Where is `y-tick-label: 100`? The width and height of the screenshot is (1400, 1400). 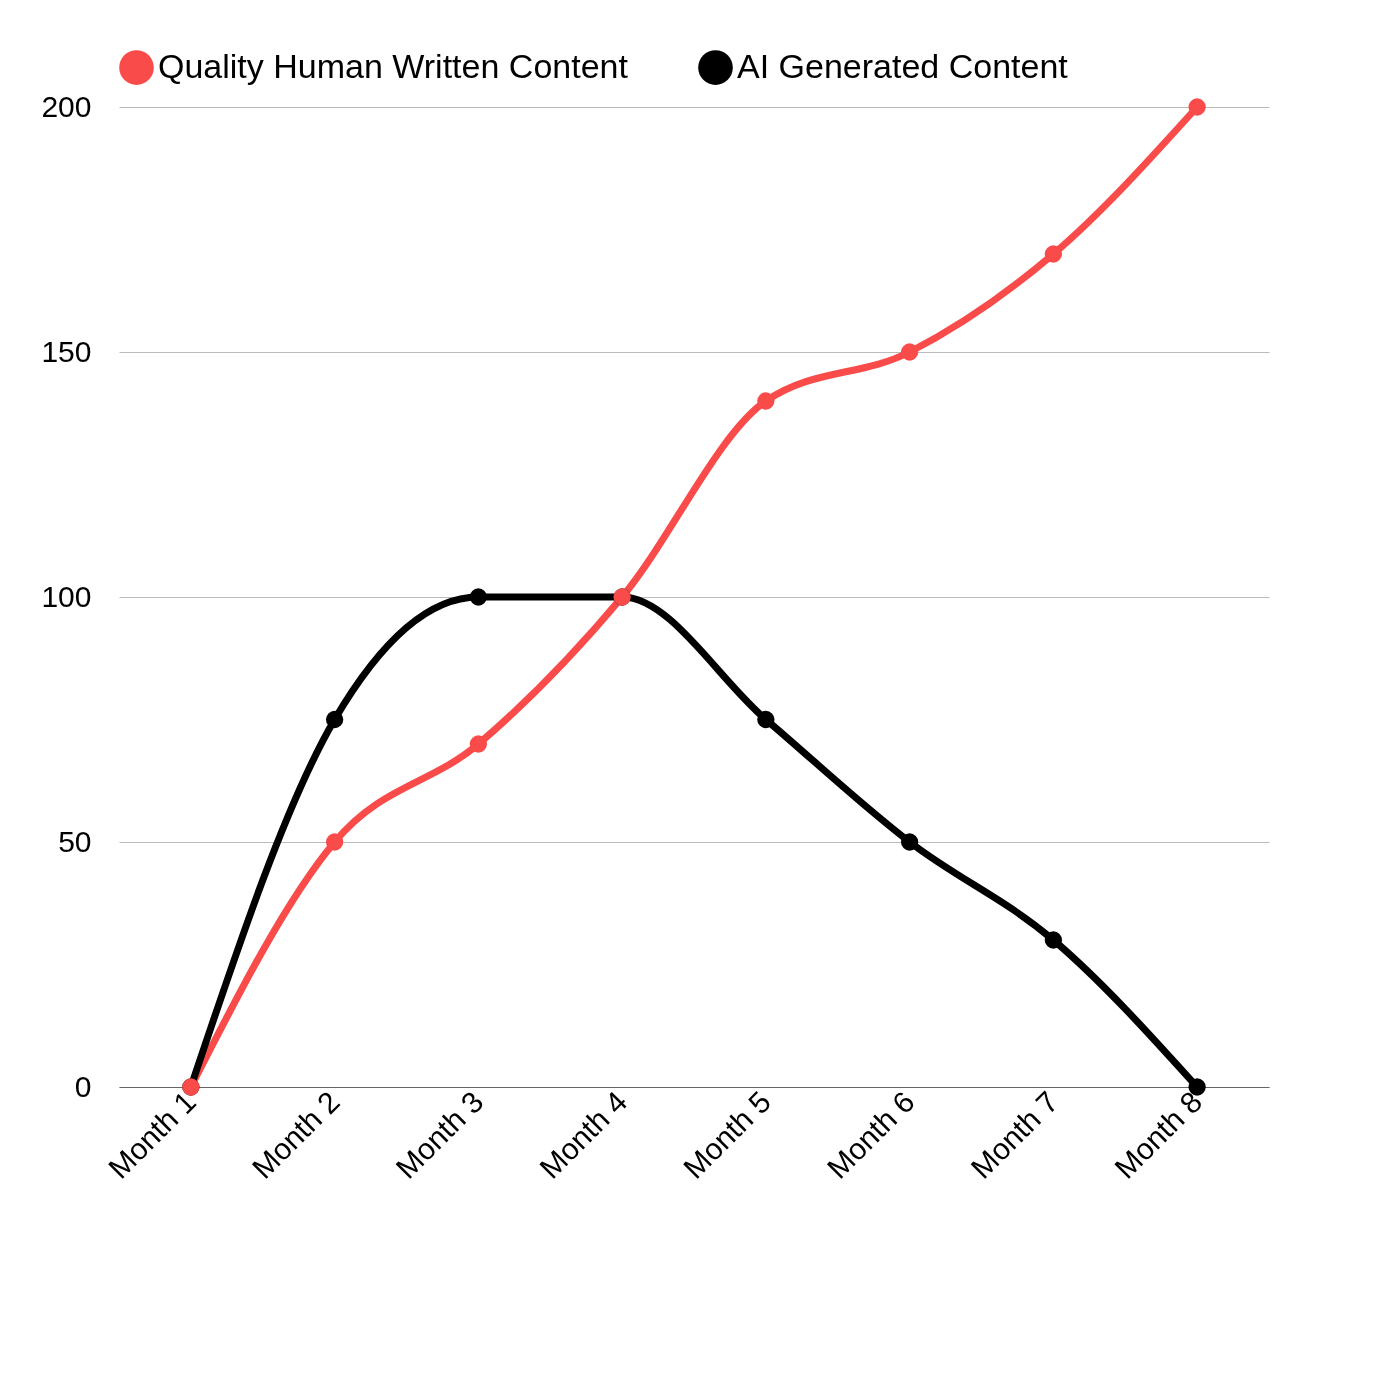 y-tick-label: 100 is located at coordinates (66, 596).